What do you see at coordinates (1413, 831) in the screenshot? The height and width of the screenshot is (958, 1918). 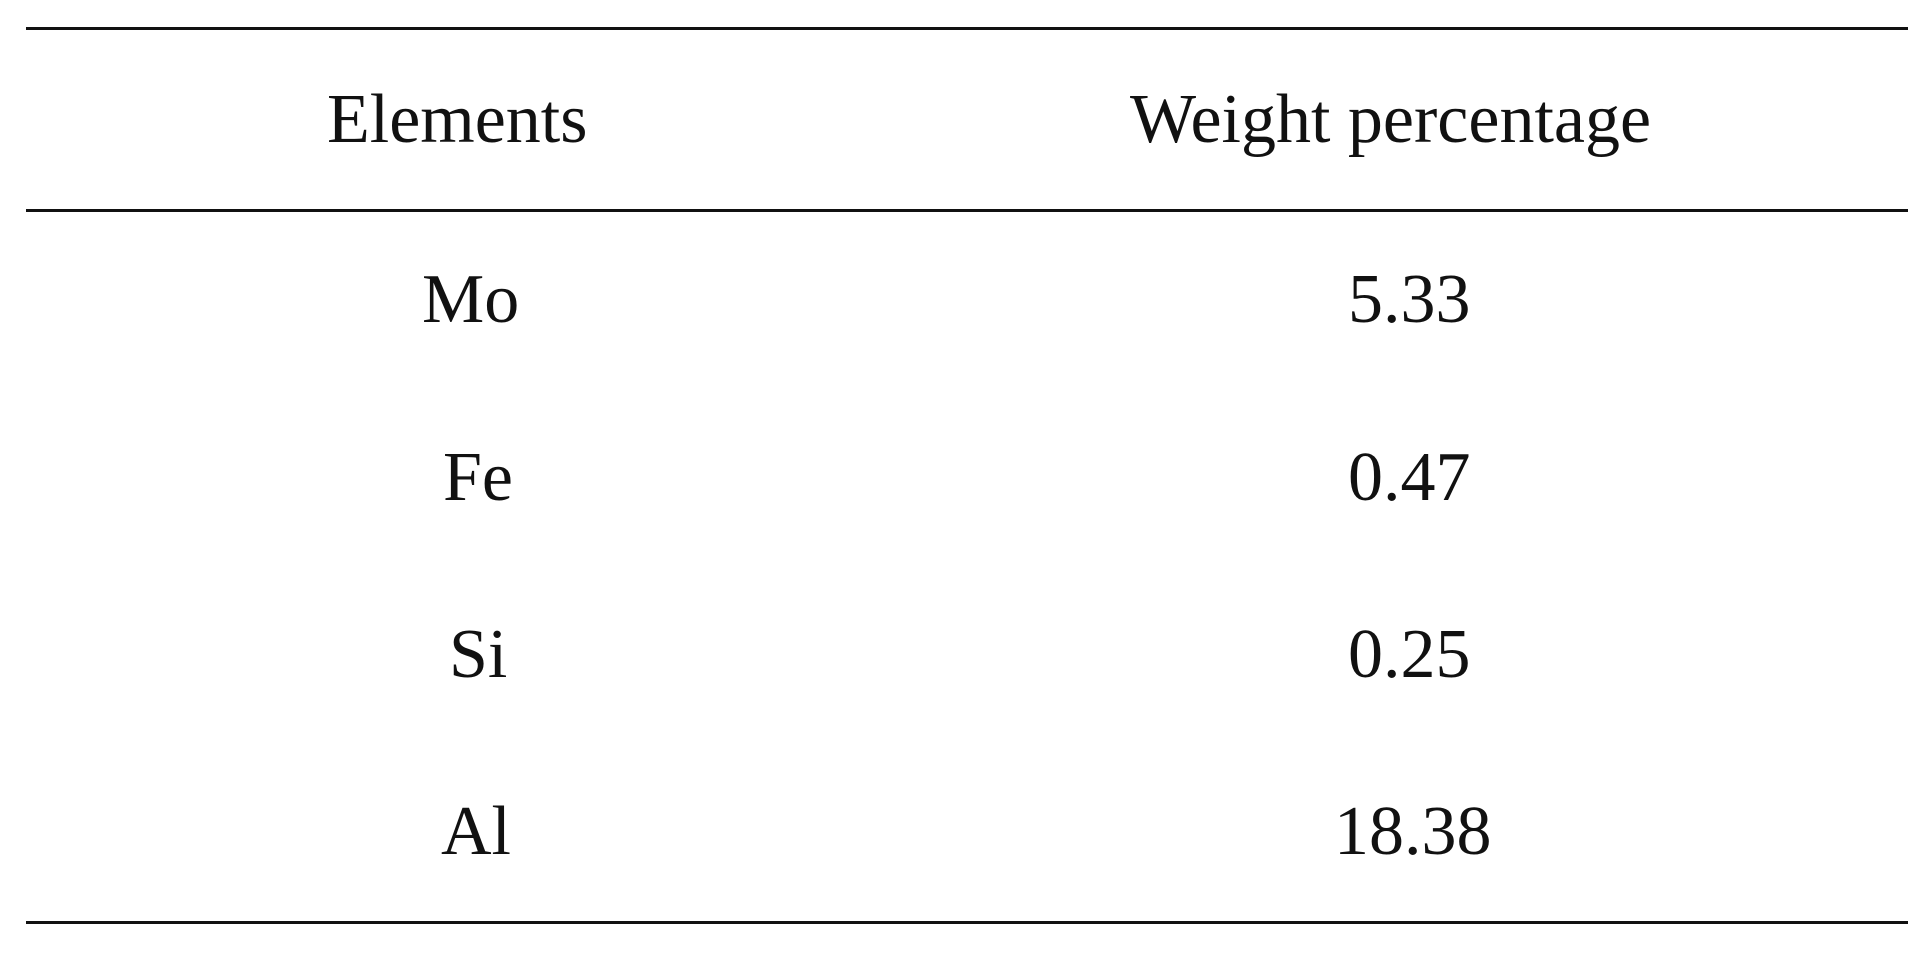 I see `weight-cell: 18.38` at bounding box center [1413, 831].